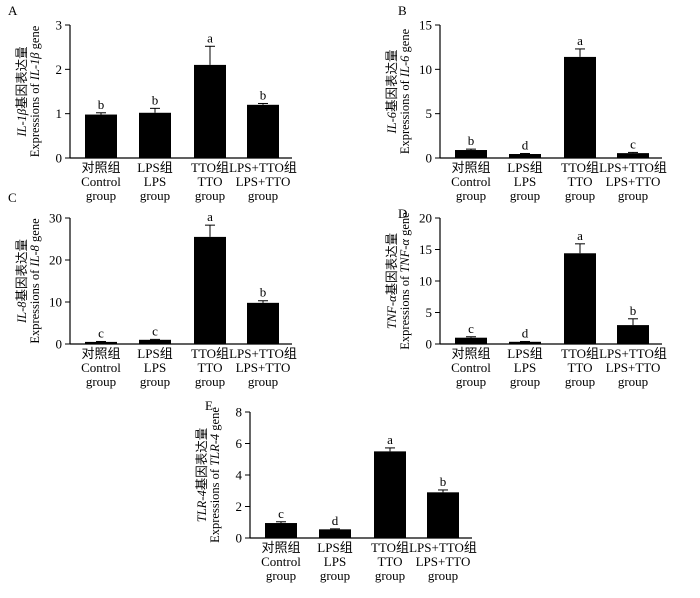  I want to click on y-tick-label: 2, so click(239, 506).